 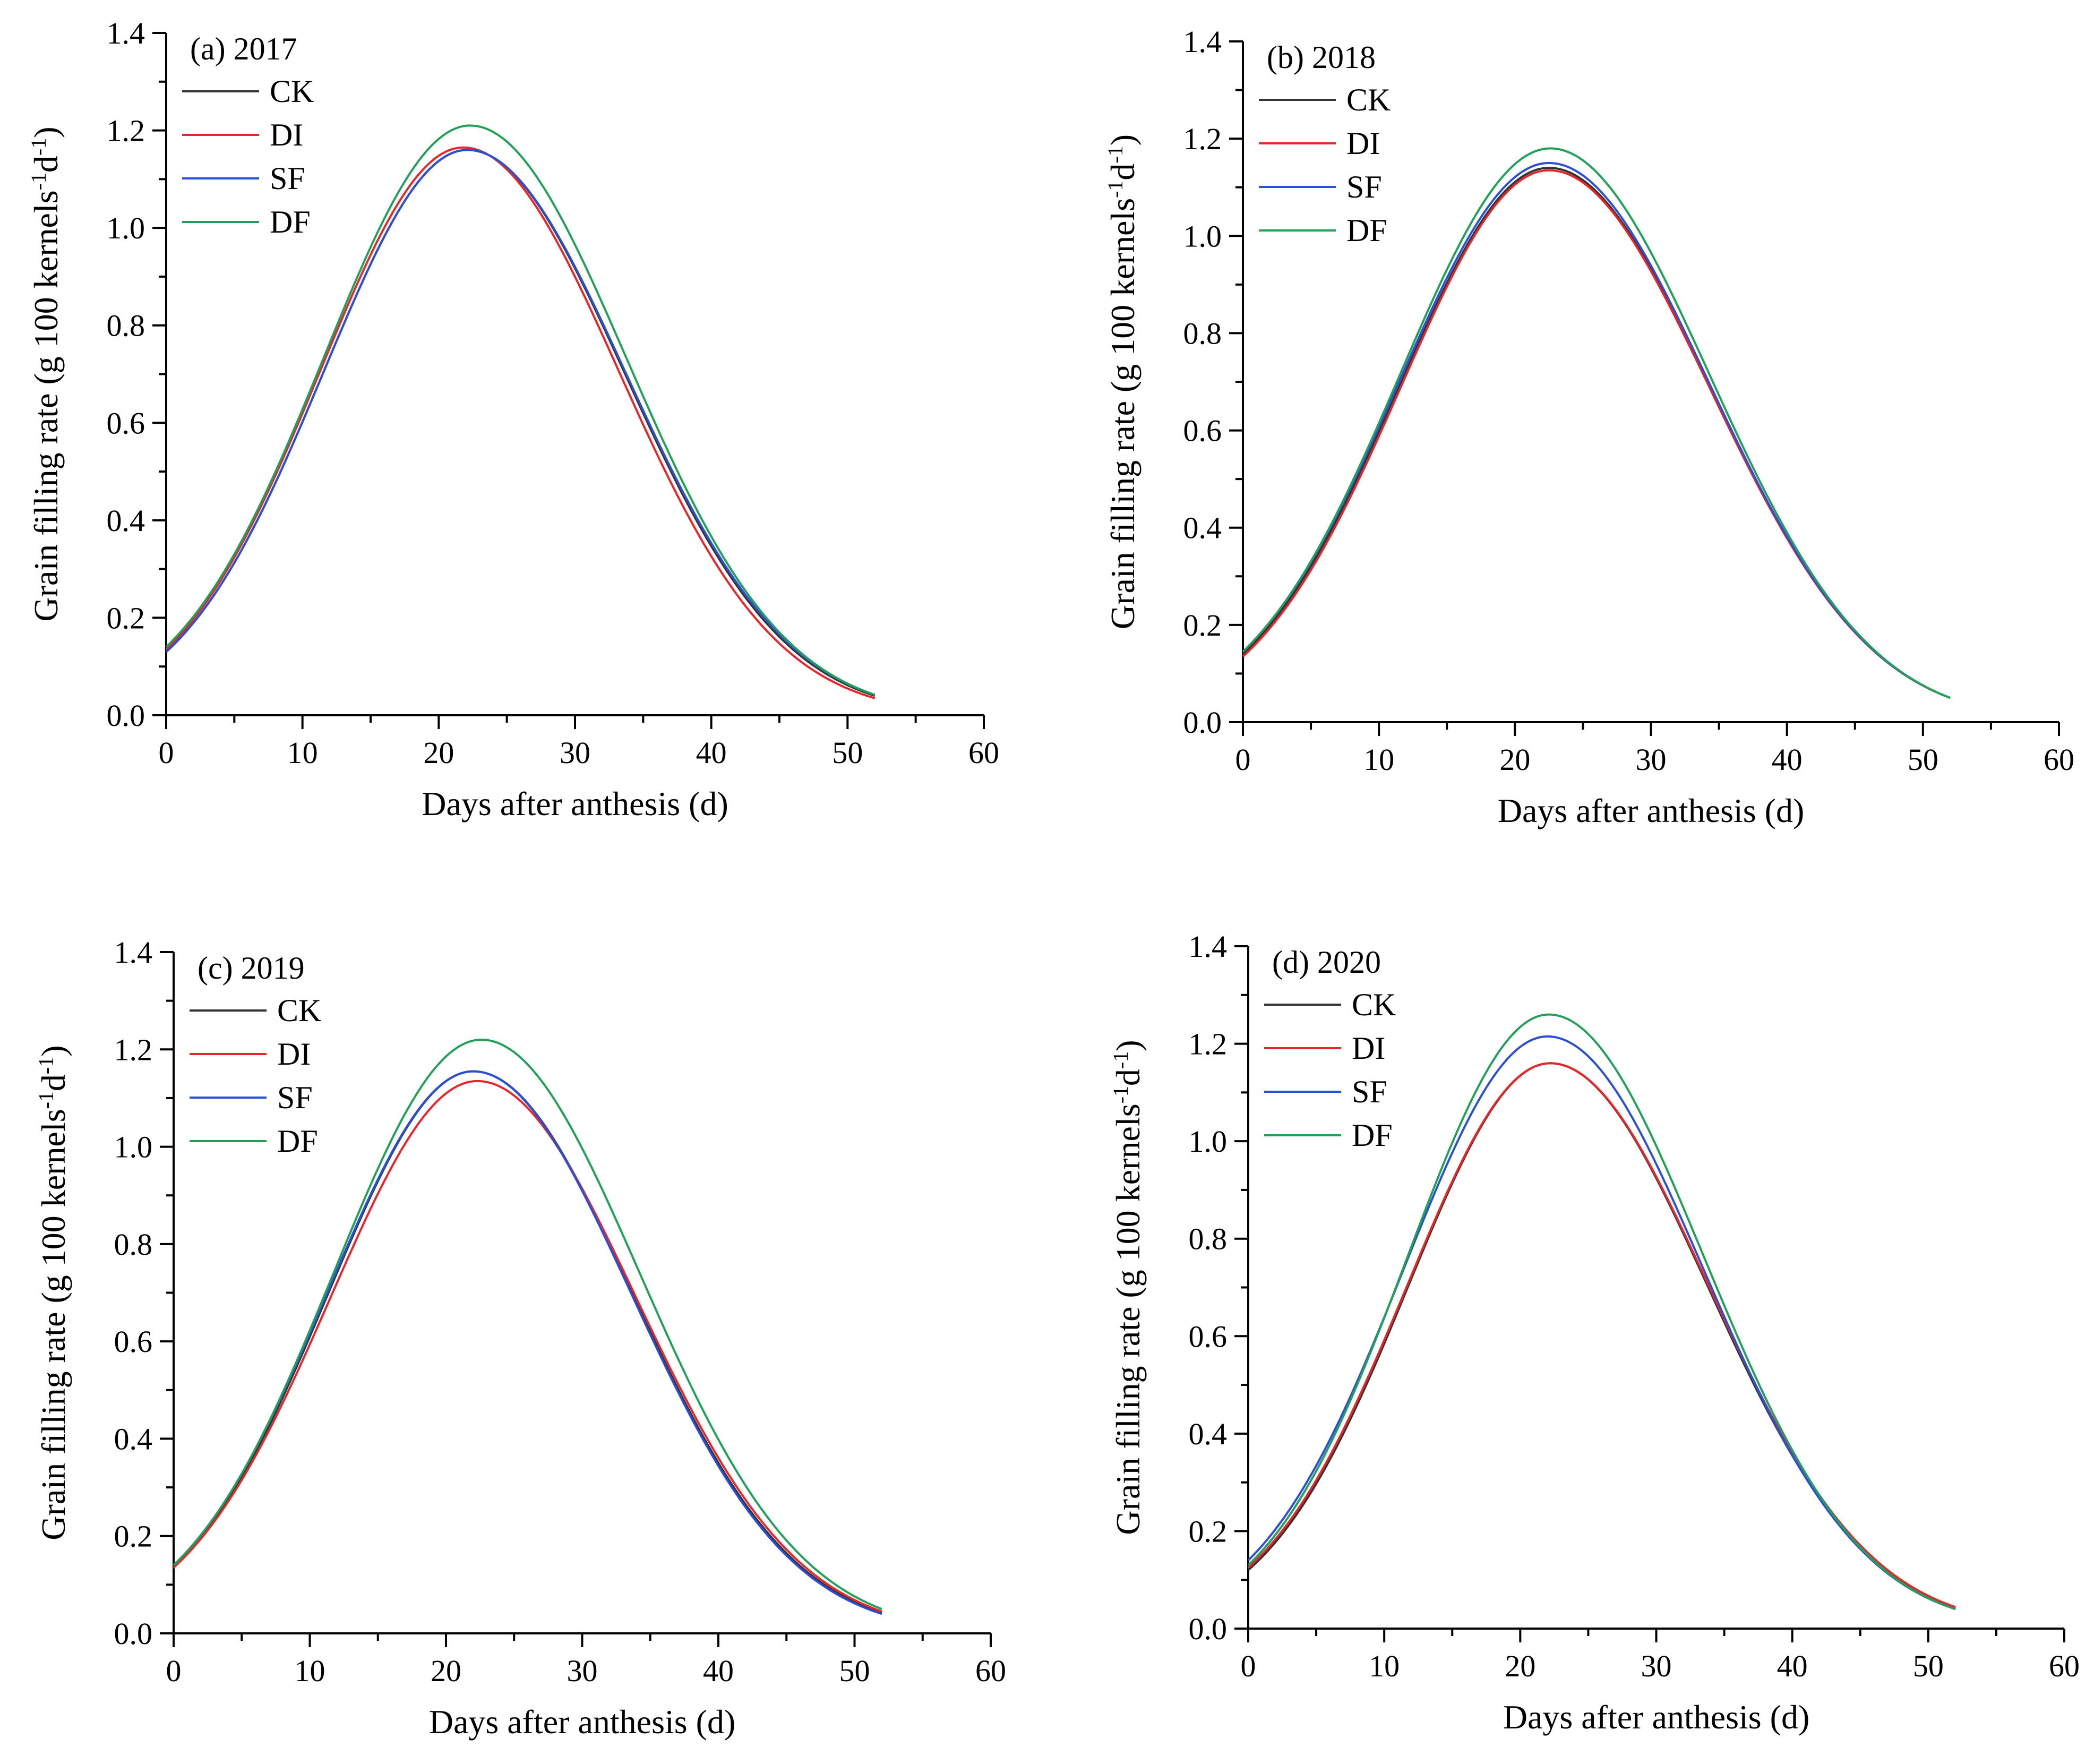 I want to click on panel-title: (b) 2018, so click(x=1321, y=57).